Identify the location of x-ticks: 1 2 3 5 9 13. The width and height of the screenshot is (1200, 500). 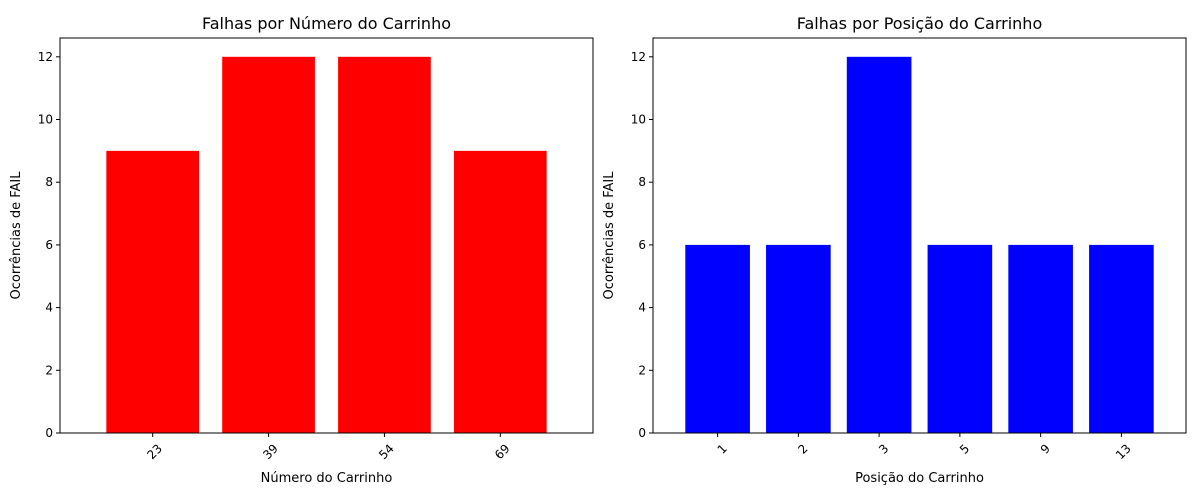
(924, 447).